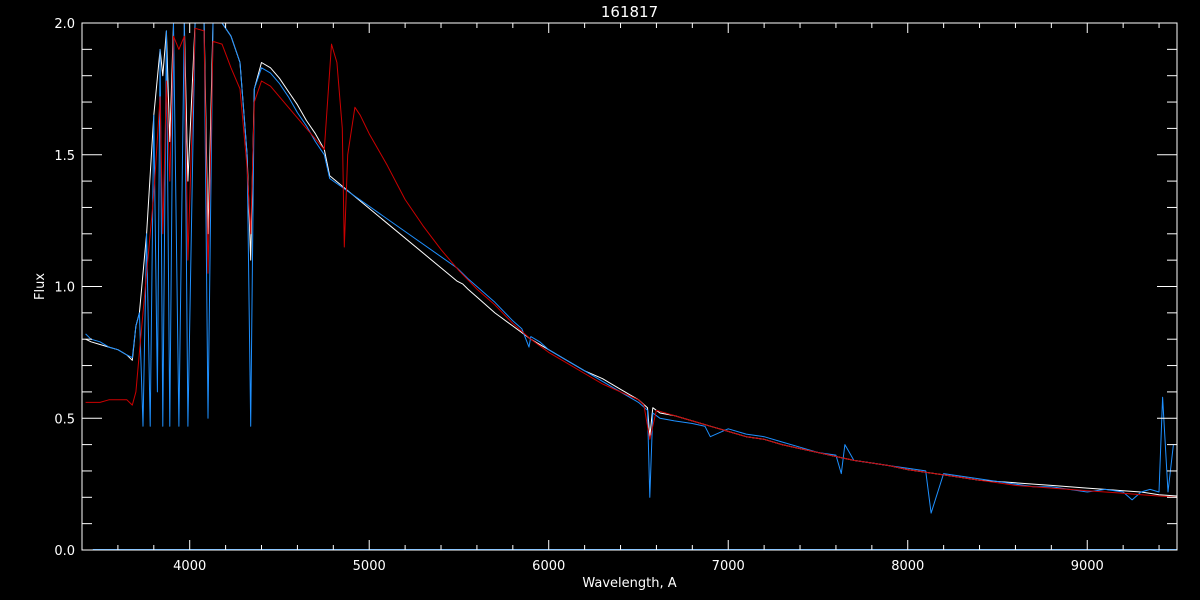 This screenshot has height=600, width=1200. I want to click on y-tick-label: 1.0, so click(64, 288).